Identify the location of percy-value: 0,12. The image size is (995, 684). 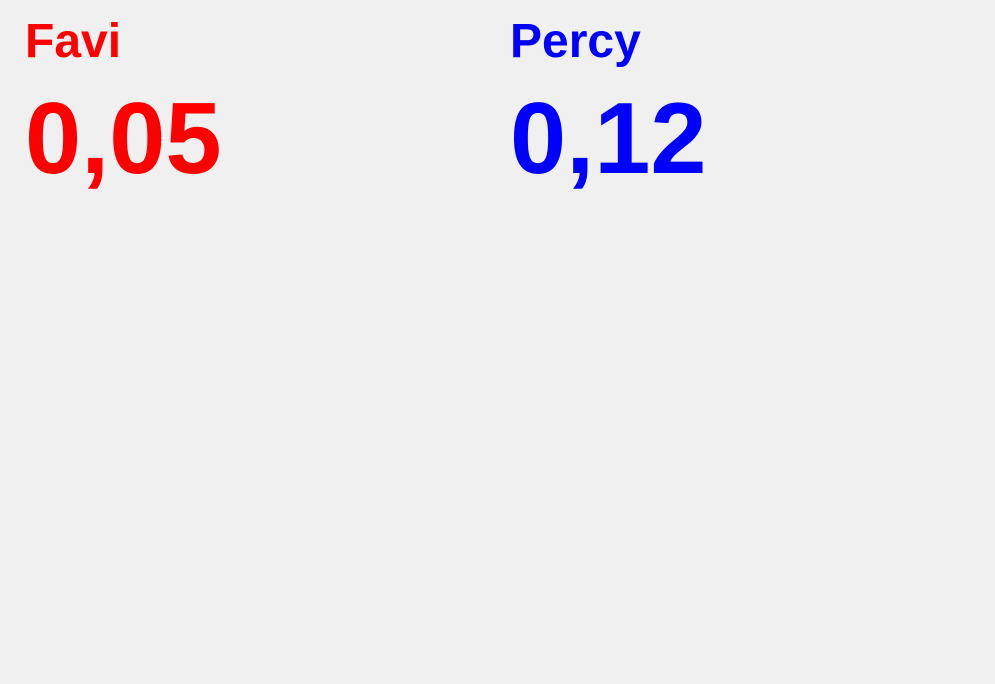
(608, 139).